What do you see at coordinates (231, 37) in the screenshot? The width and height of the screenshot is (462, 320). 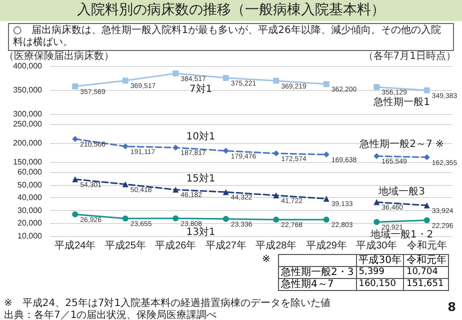 I see `chart-subtitle: ○ 届出病床数は、急性期一般入院料1が最も多いが、平成26年以降、減少傾向。その他の入院料は横ばい。` at bounding box center [231, 37].